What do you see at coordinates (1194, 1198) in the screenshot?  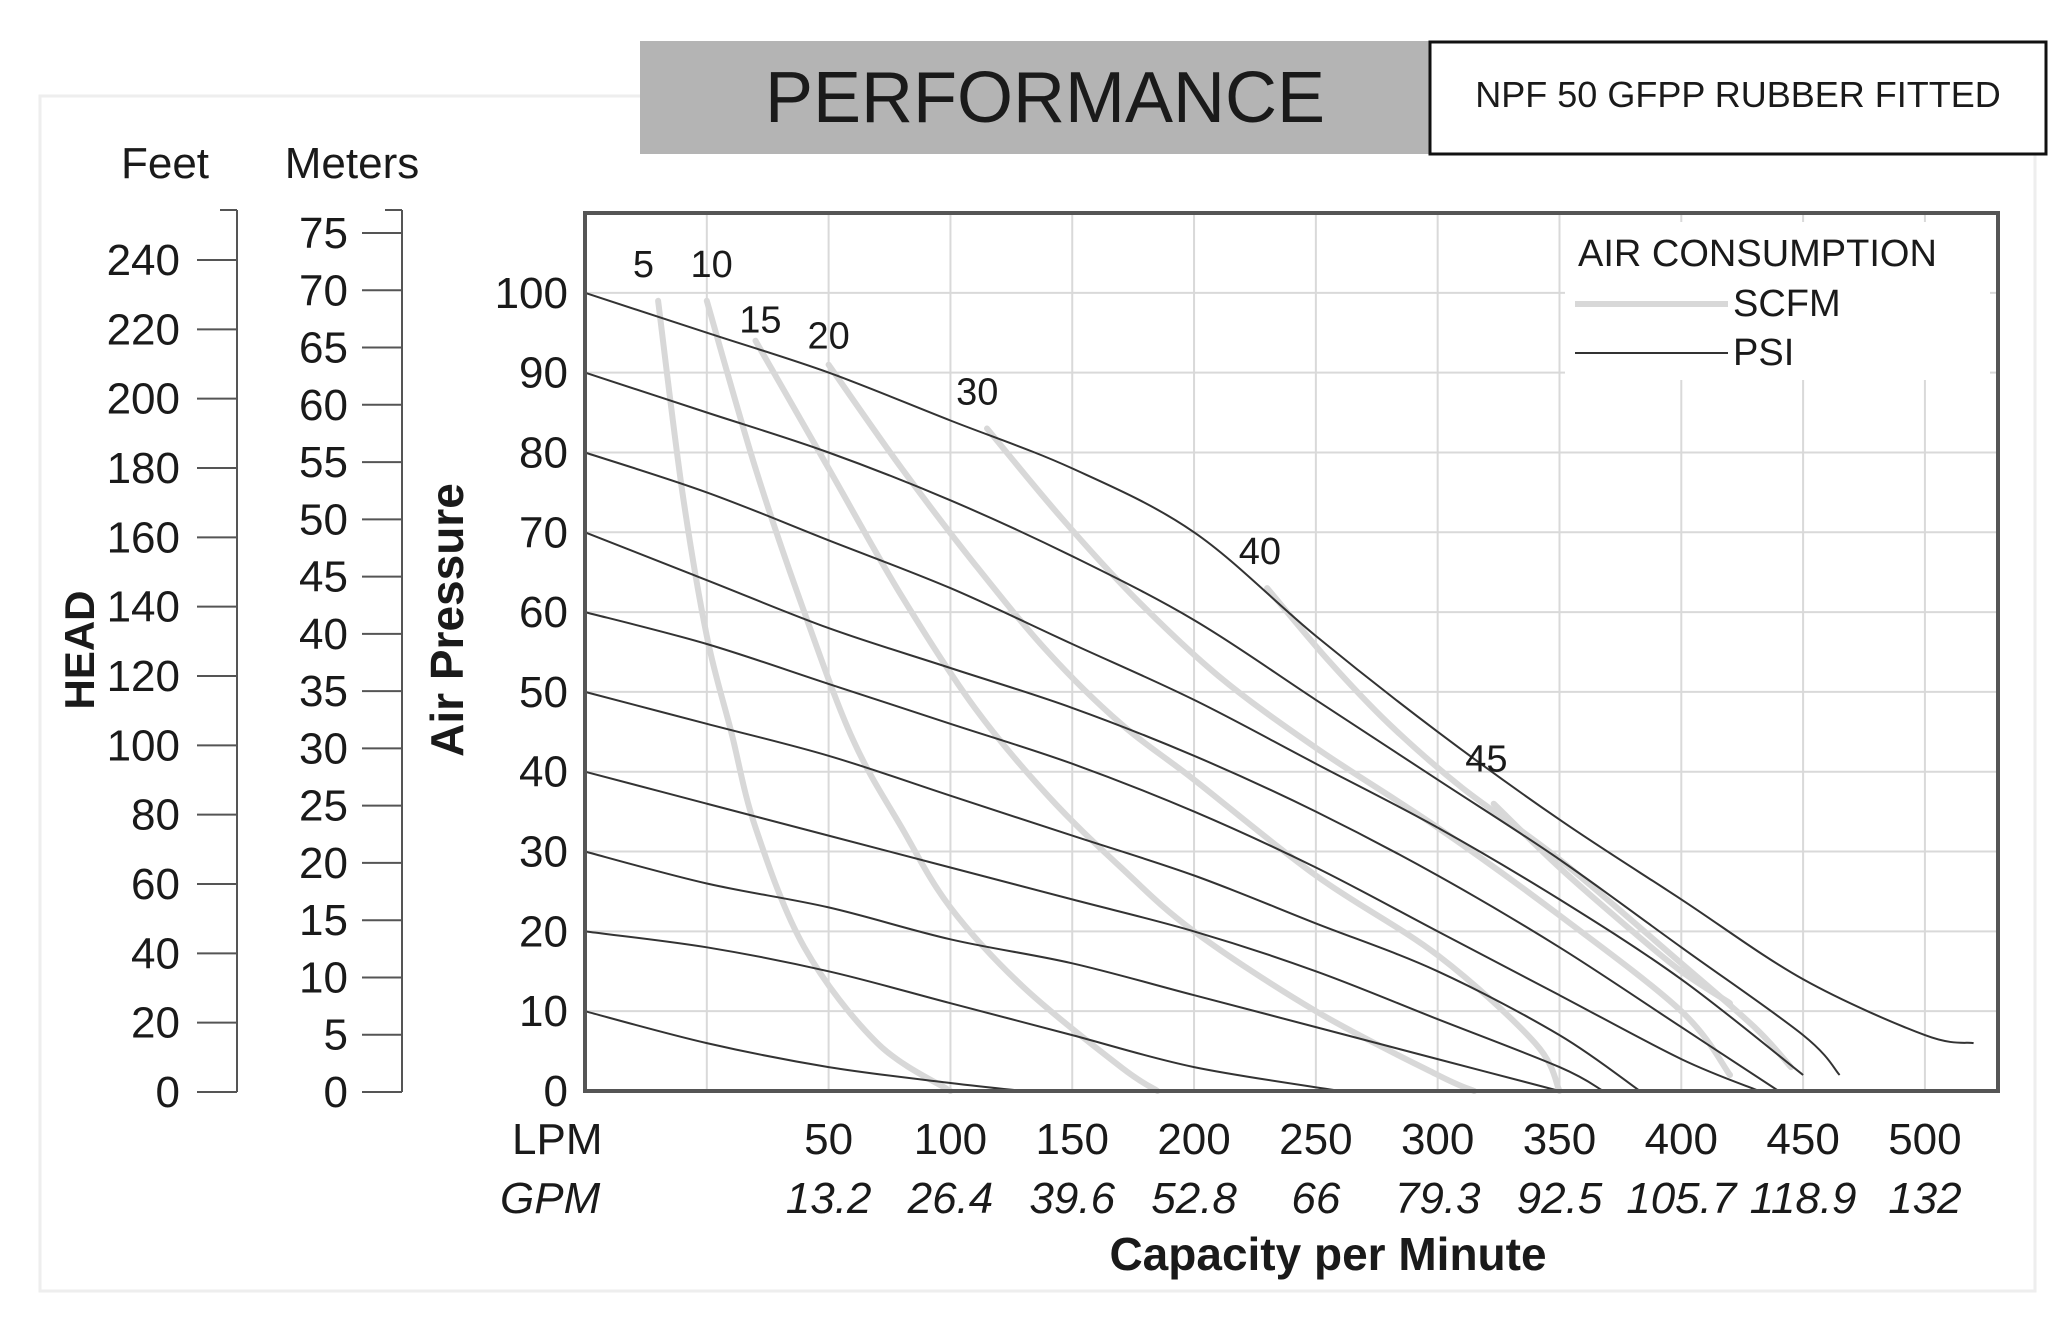 I see `x-tick-label-gpm: 52.8` at bounding box center [1194, 1198].